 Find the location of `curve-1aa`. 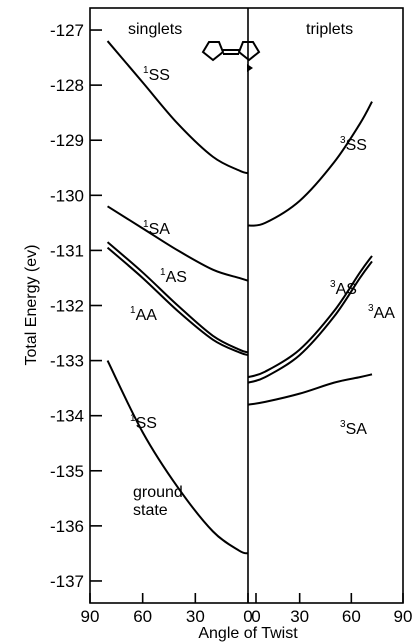

curve-1aa is located at coordinates (177, 301).